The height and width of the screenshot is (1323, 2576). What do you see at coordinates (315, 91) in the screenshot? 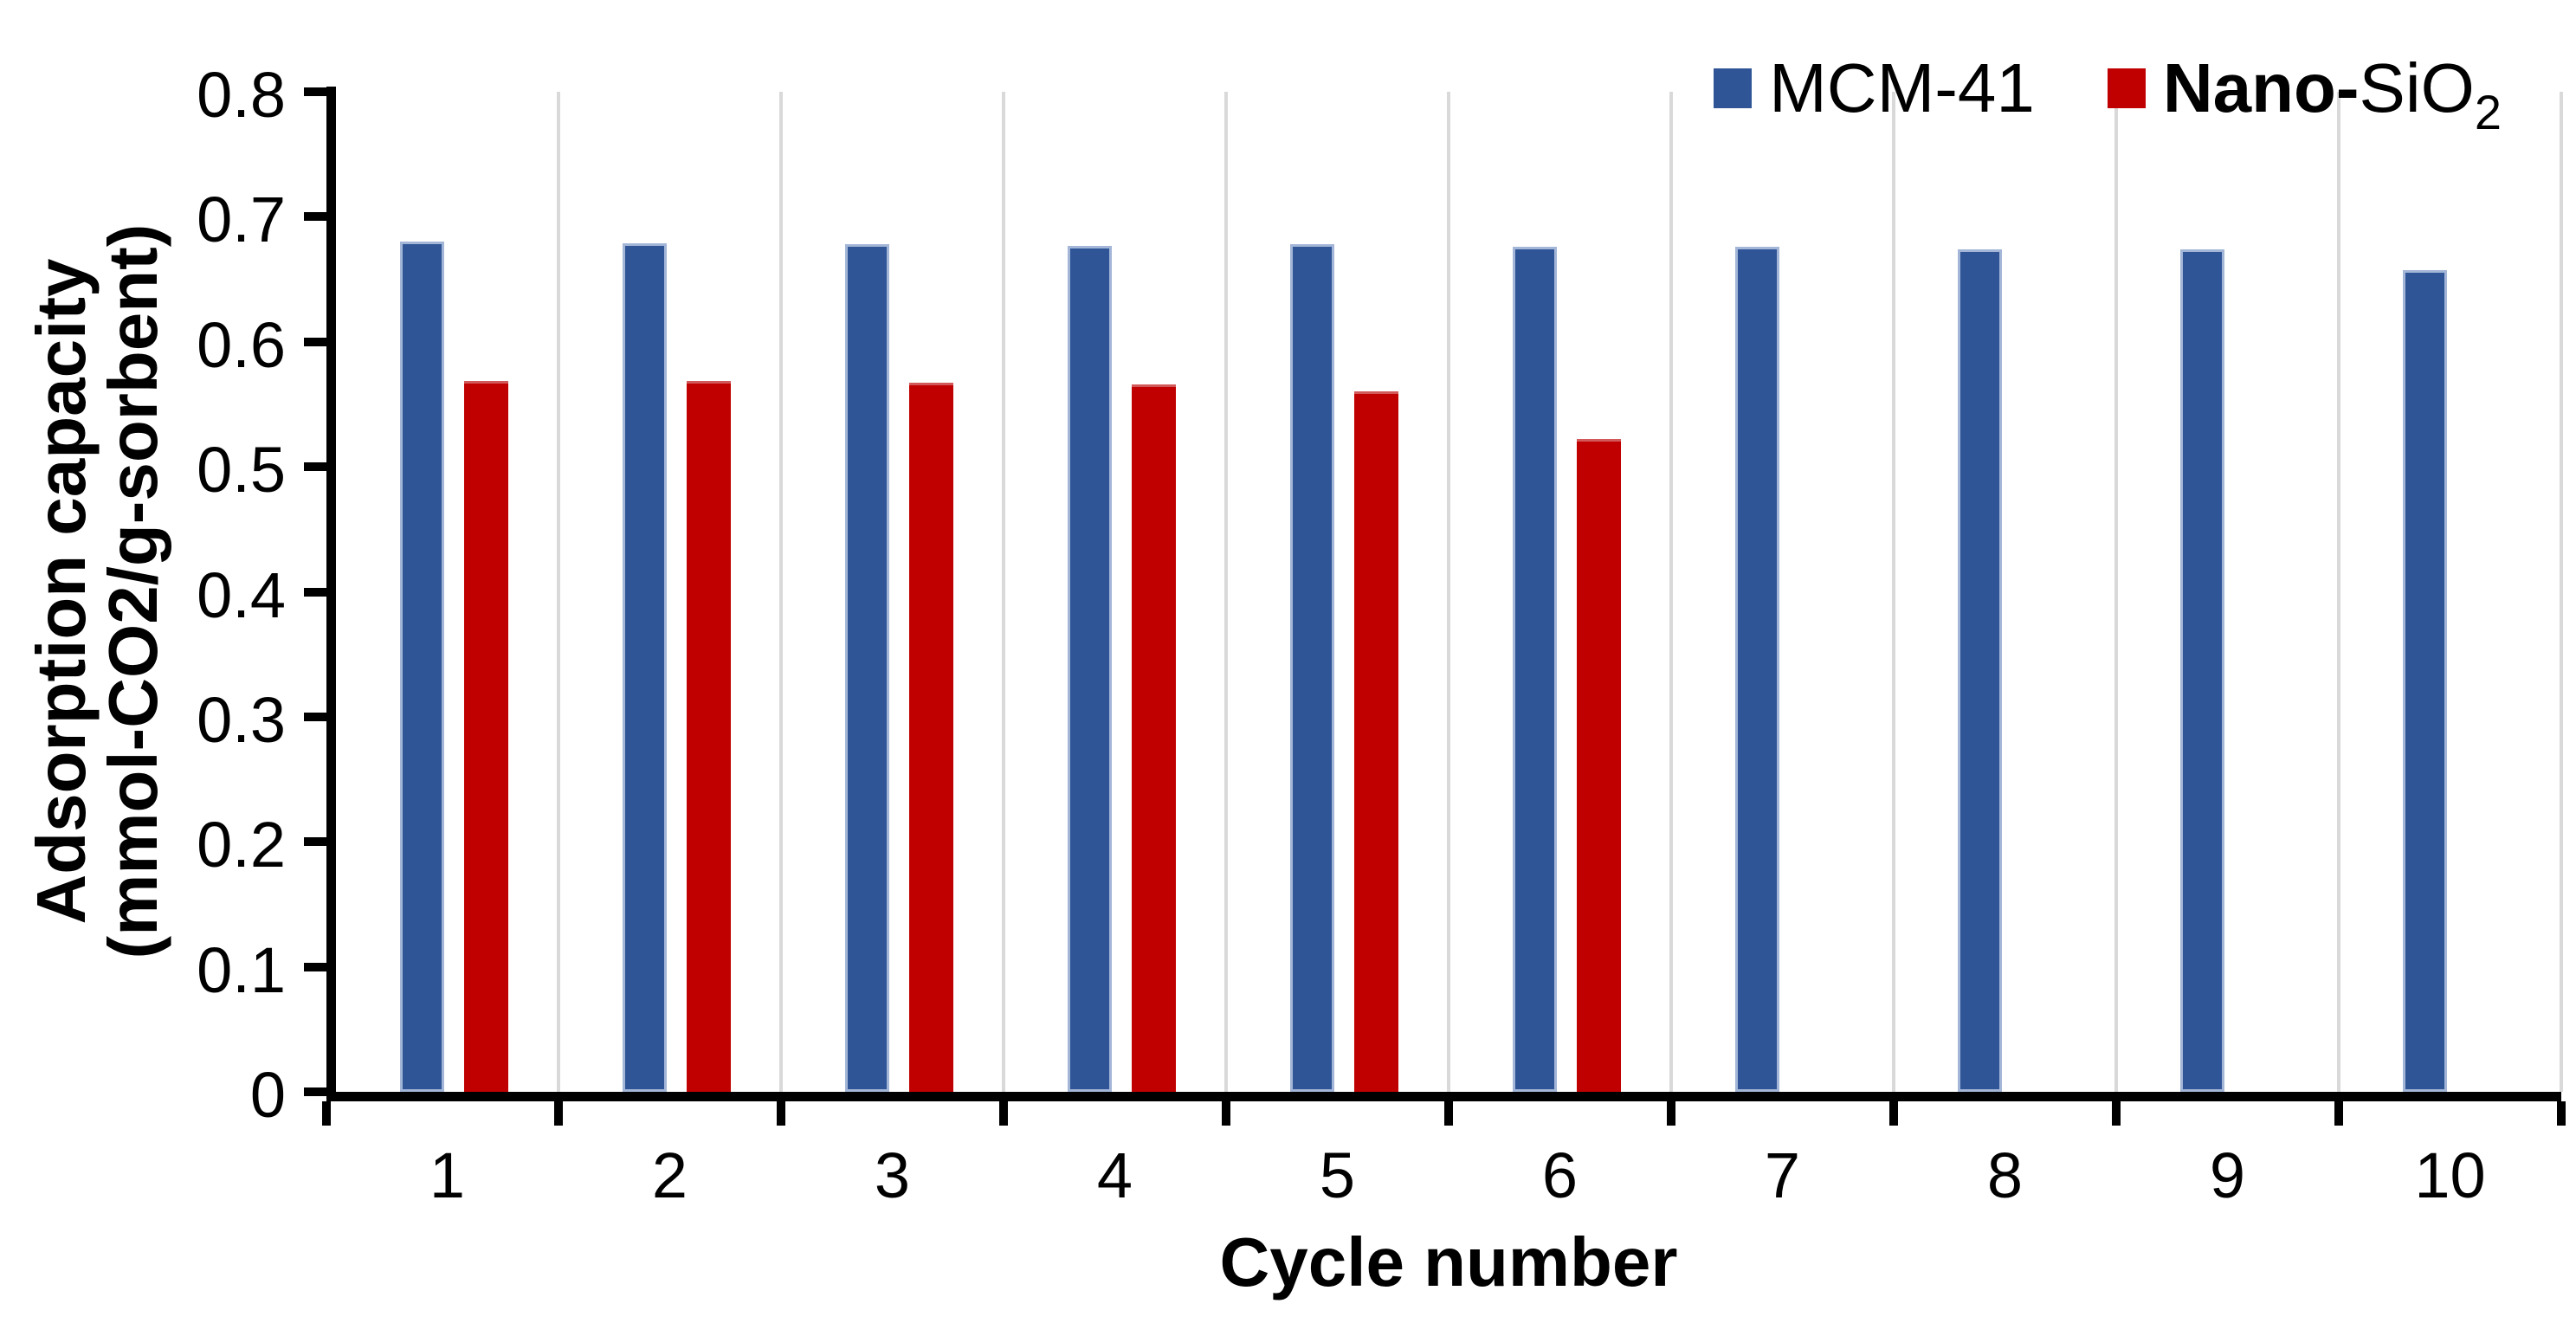
I see `y-tick-mark-0.8` at bounding box center [315, 91].